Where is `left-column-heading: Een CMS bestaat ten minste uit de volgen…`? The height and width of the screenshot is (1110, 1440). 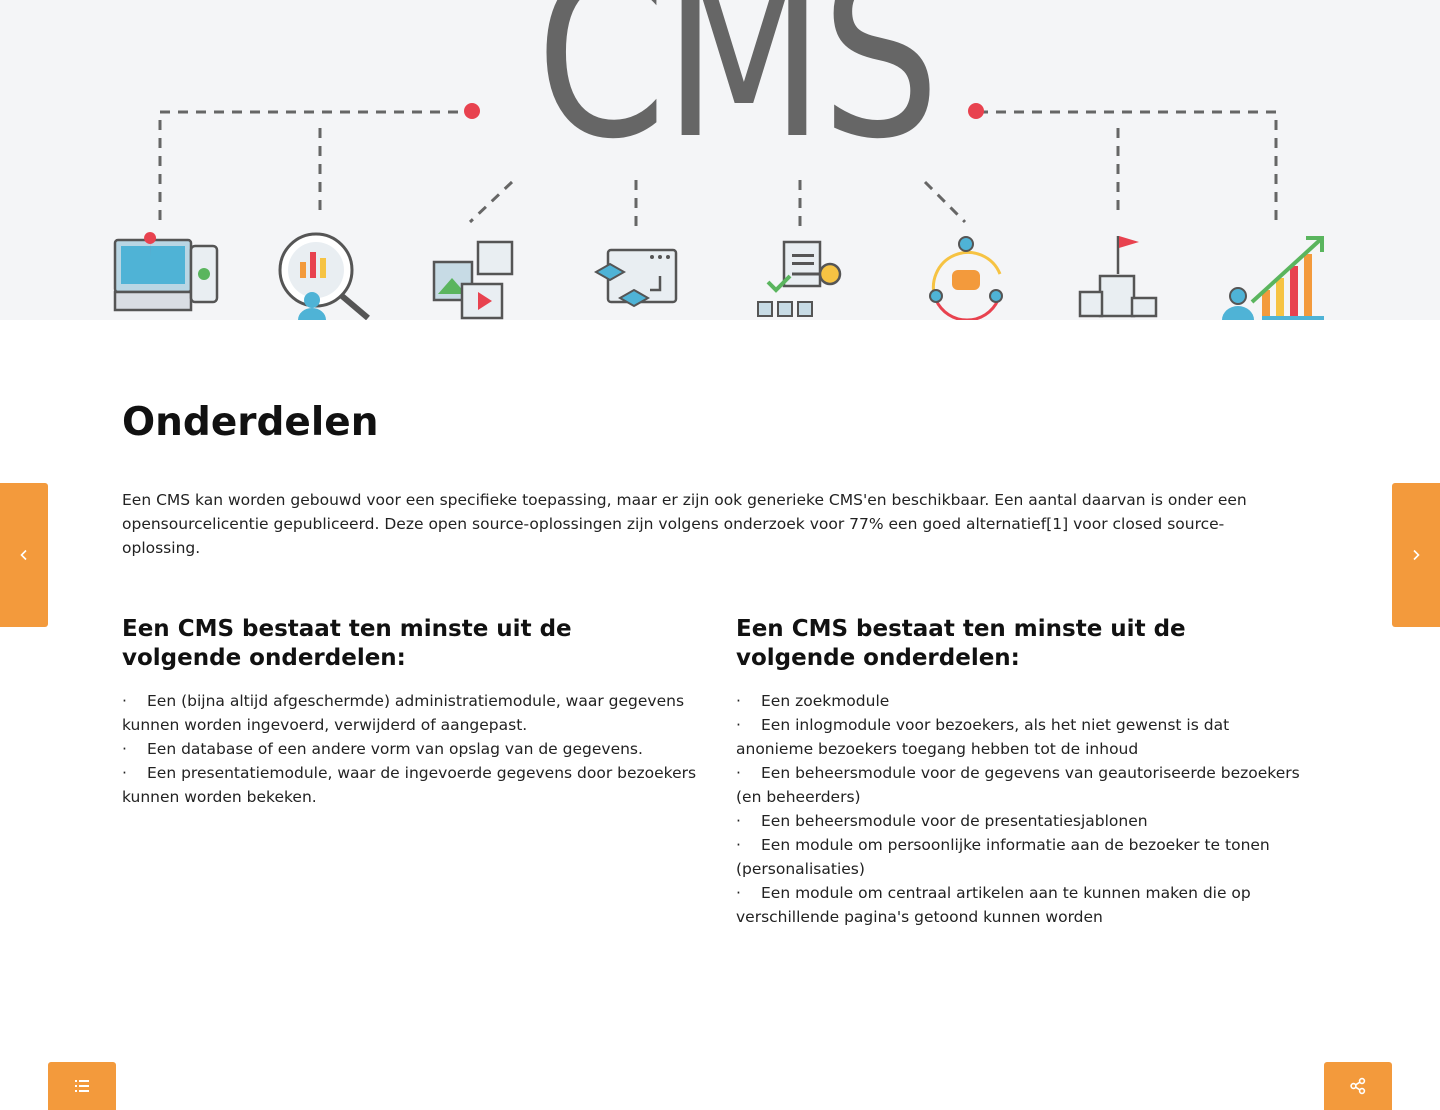
left-column-heading: Een CMS bestaat ten minste uit de volgen… is located at coordinates (347, 643).